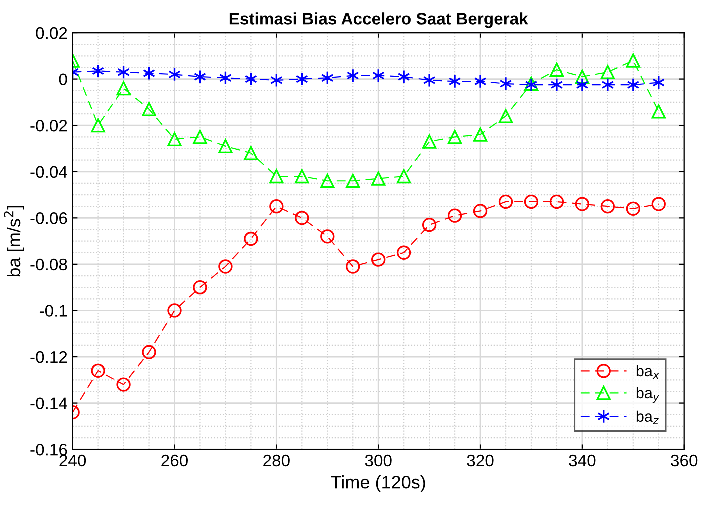  What do you see at coordinates (378, 460) in the screenshot?
I see `x-tick-label: 300` at bounding box center [378, 460].